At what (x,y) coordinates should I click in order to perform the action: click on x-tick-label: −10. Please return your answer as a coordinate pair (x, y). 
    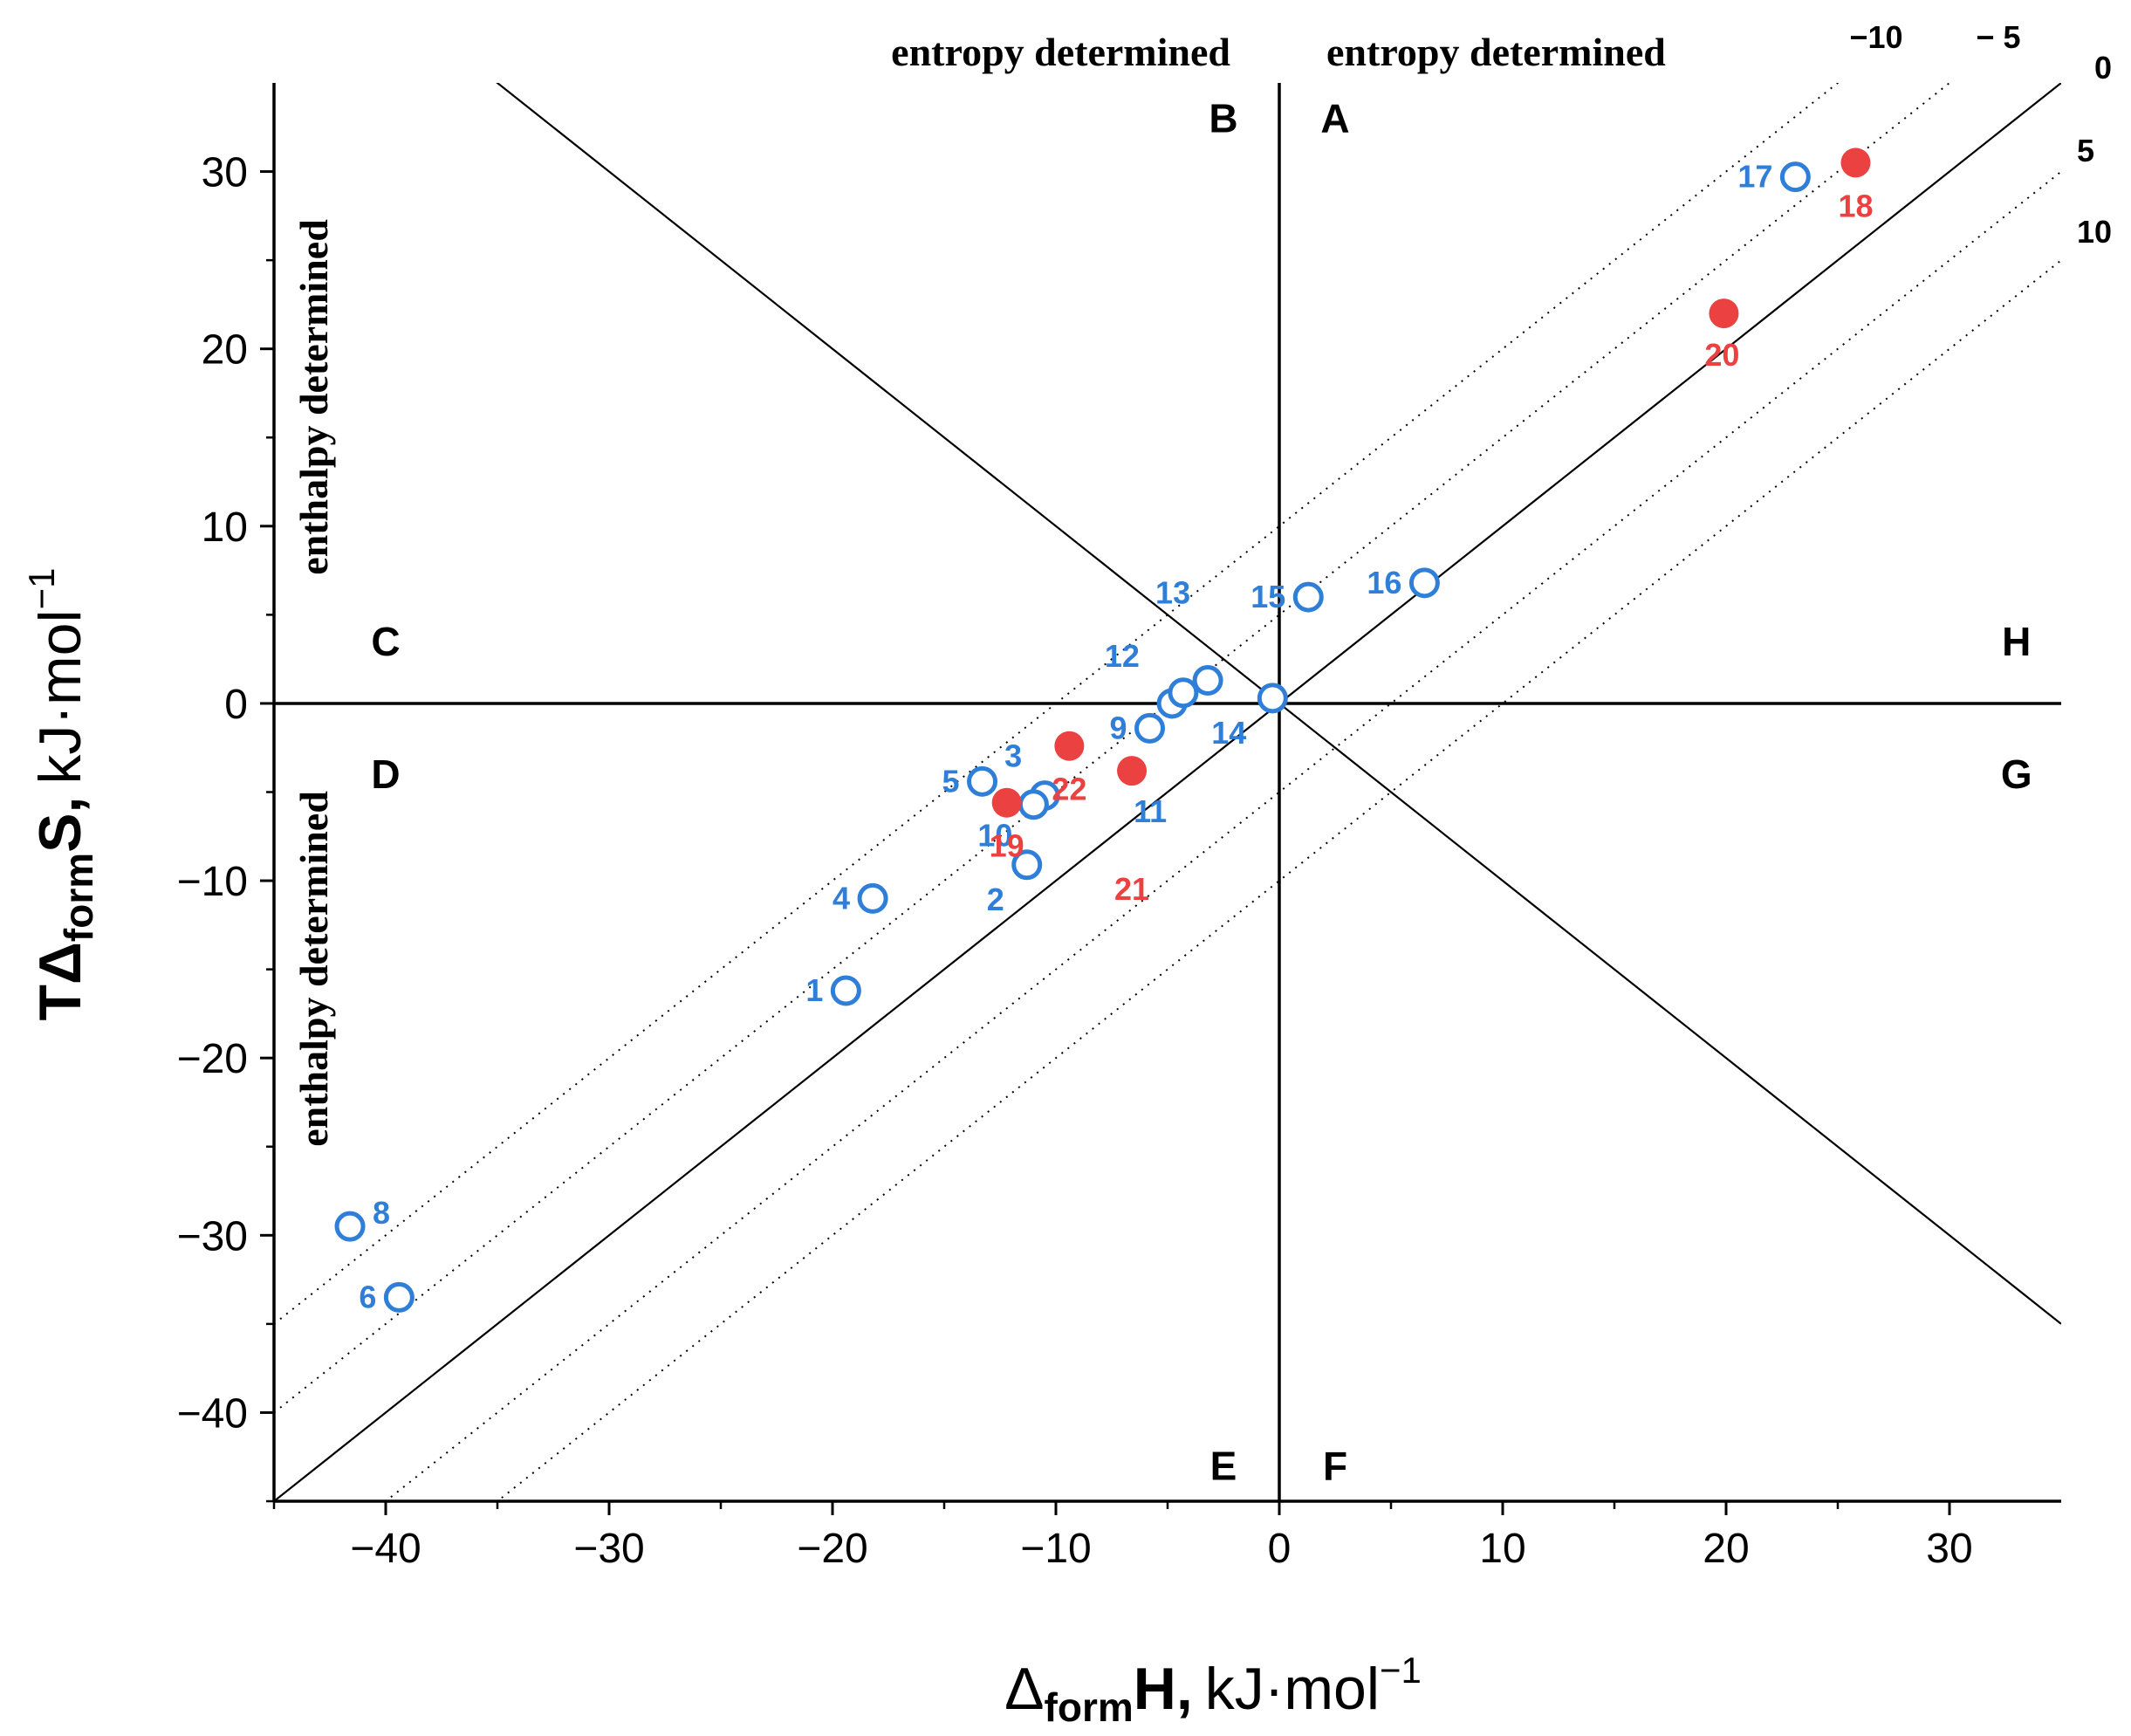
    Looking at the image, I should click on (1055, 1549).